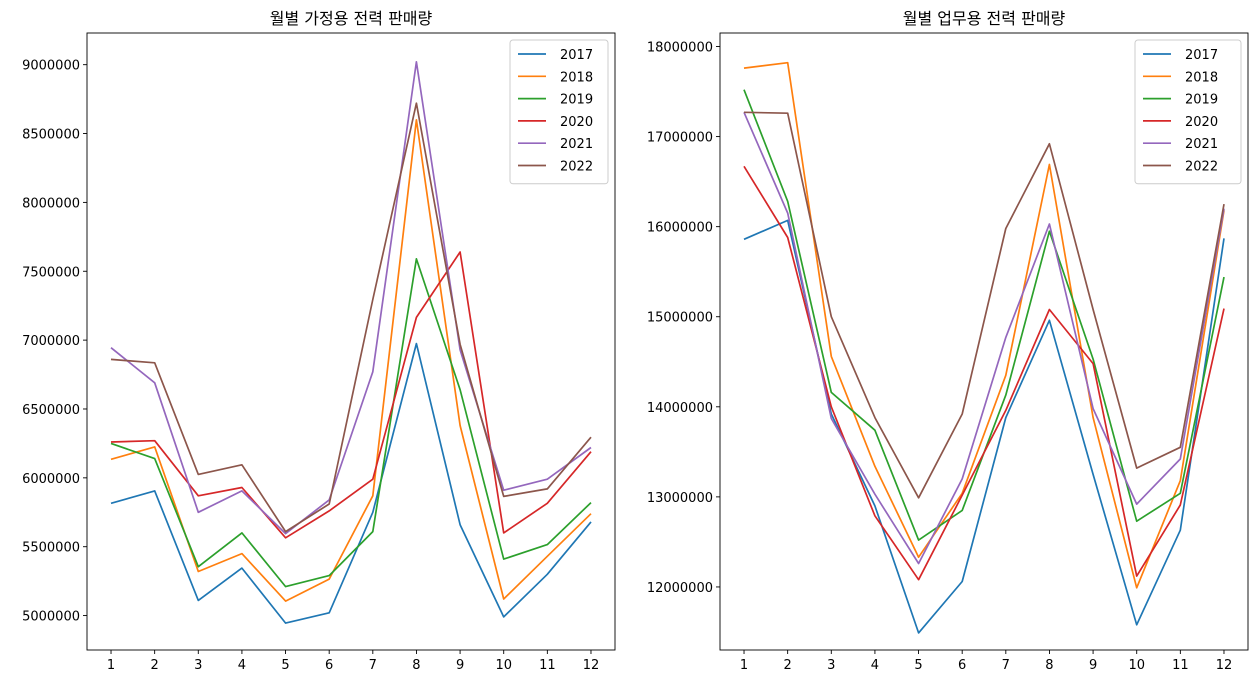 This screenshot has width=1258, height=683. I want to click on y-tick-label: 5000000, so click(51, 617).